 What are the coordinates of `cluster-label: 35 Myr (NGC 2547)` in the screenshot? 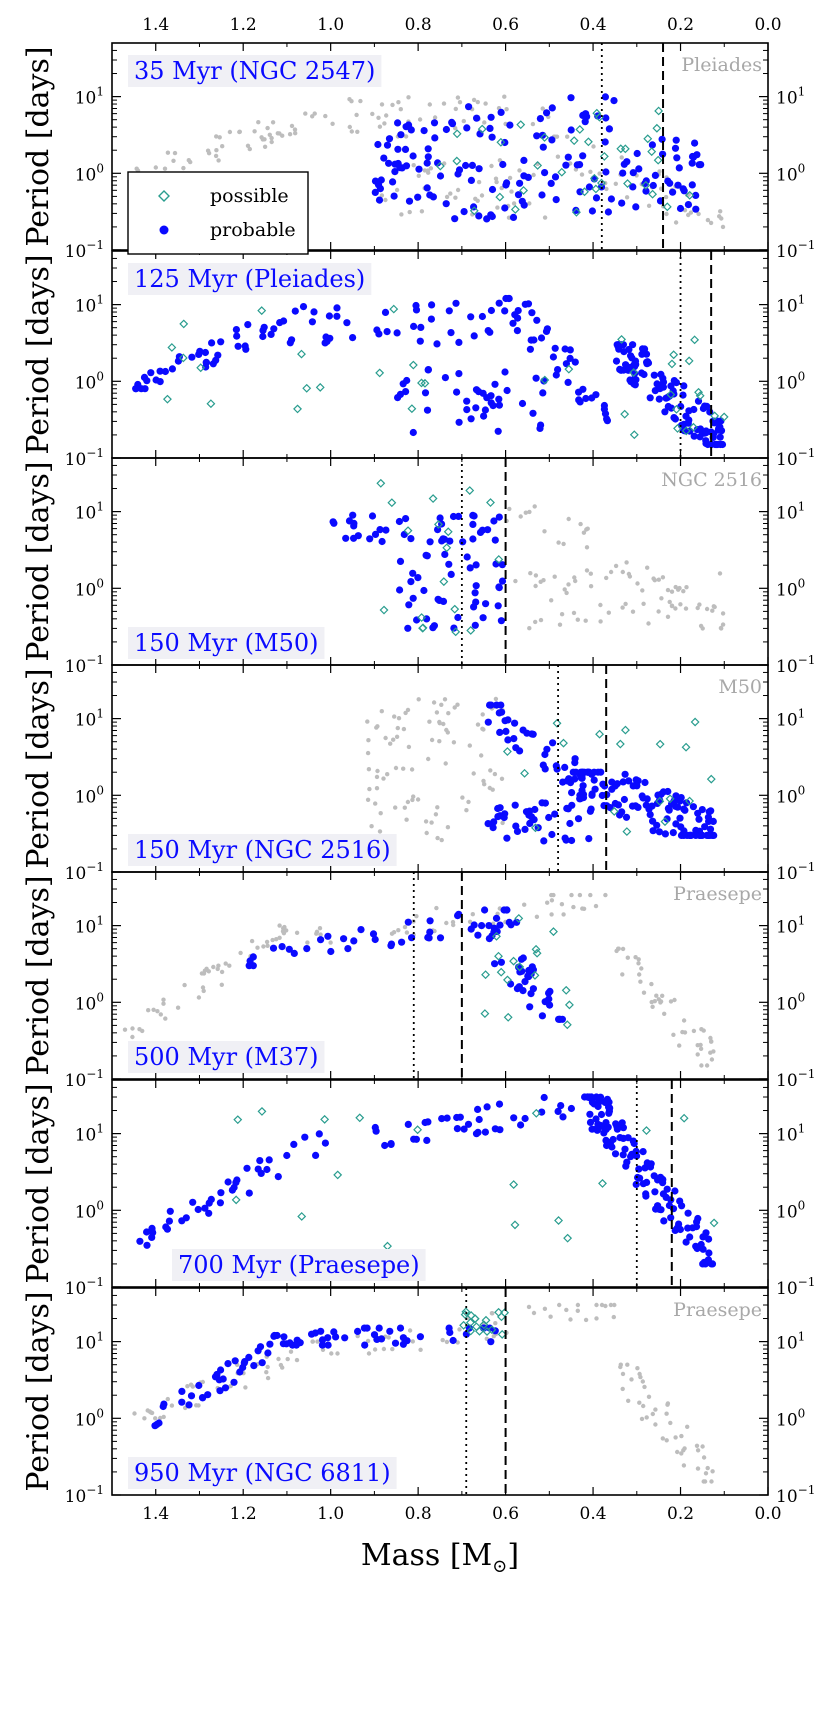 It's located at (254, 71).